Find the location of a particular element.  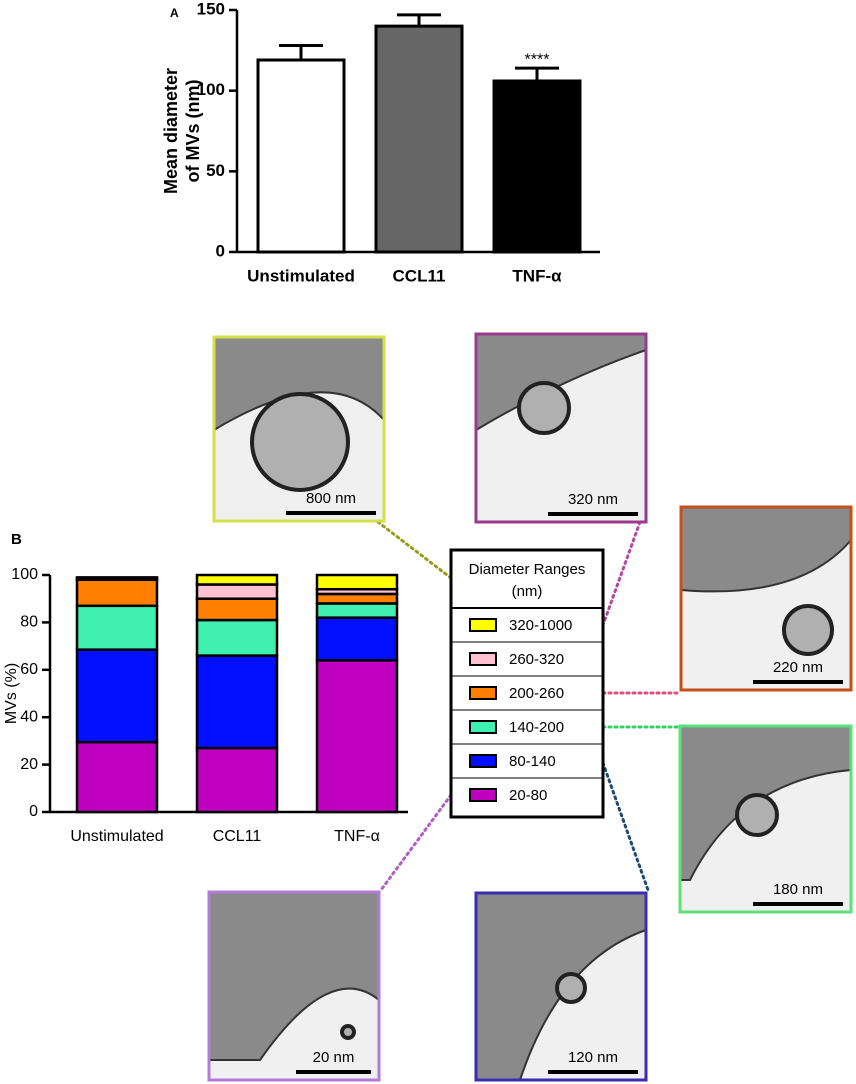

y-tick-label: 80 is located at coordinates (29, 622).